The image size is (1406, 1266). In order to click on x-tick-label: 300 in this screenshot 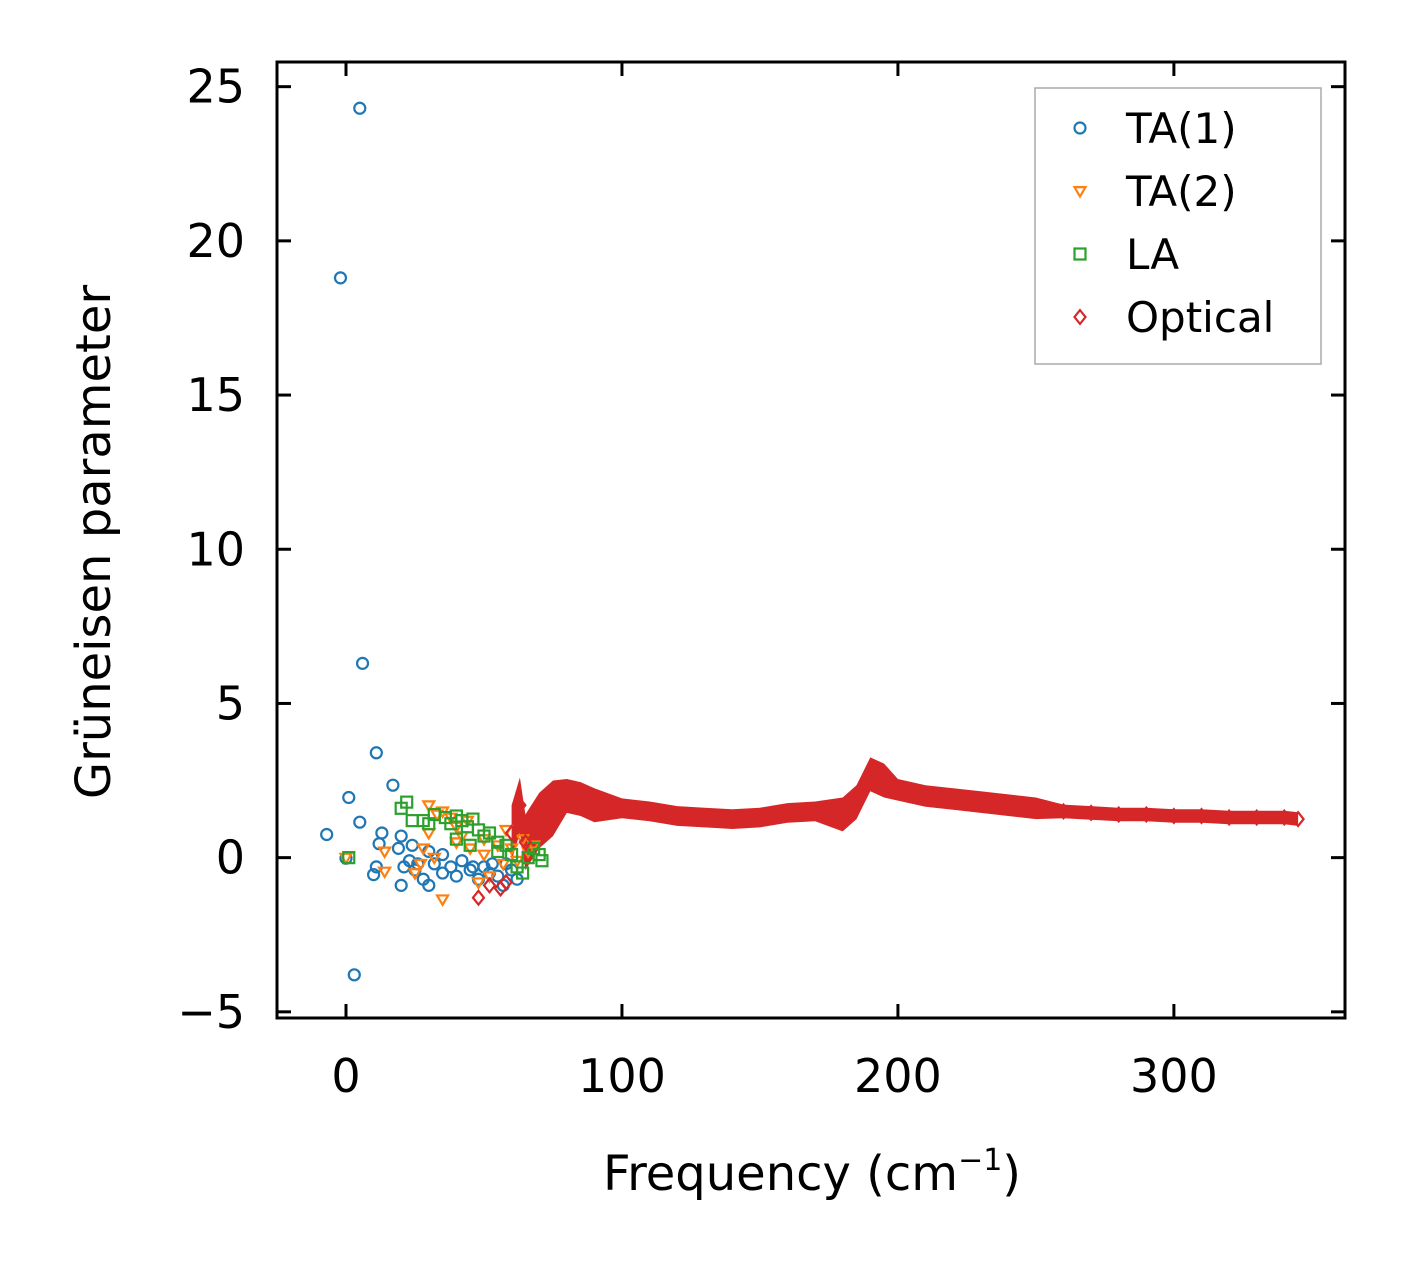, I will do `click(1174, 1076)`.